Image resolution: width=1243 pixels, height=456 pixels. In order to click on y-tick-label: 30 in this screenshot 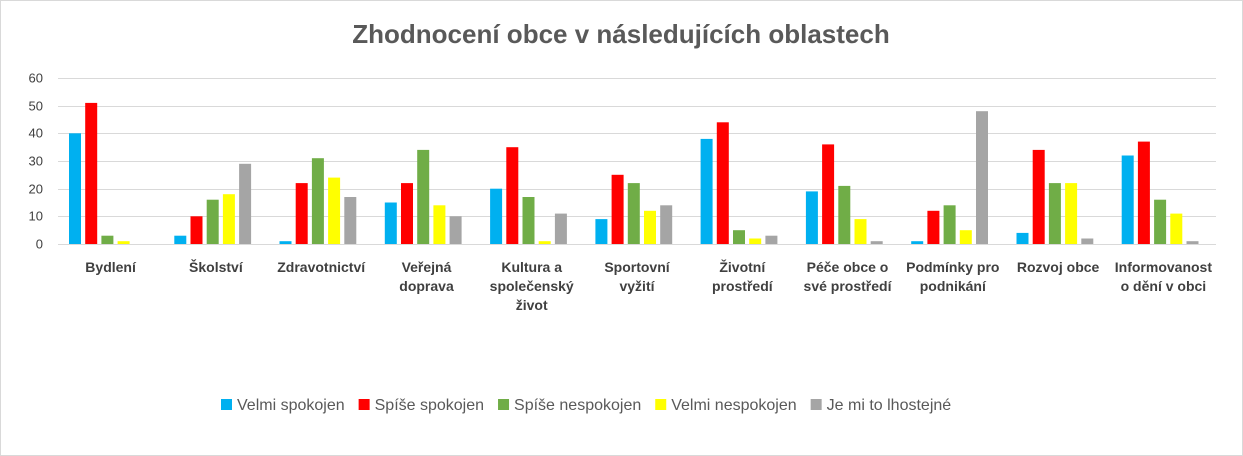, I will do `click(36, 161)`.